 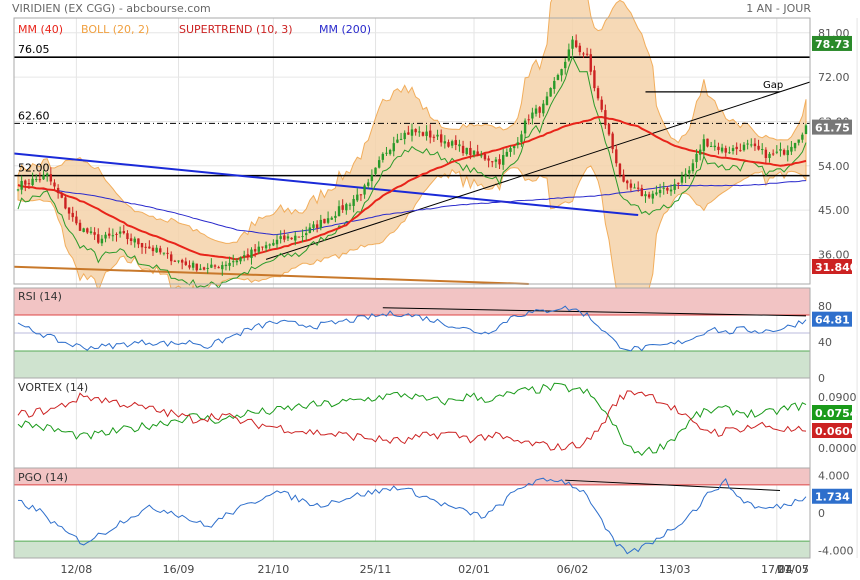 What do you see at coordinates (777, 569) in the screenshot?
I see `x-tick-label: 17/04` at bounding box center [777, 569].